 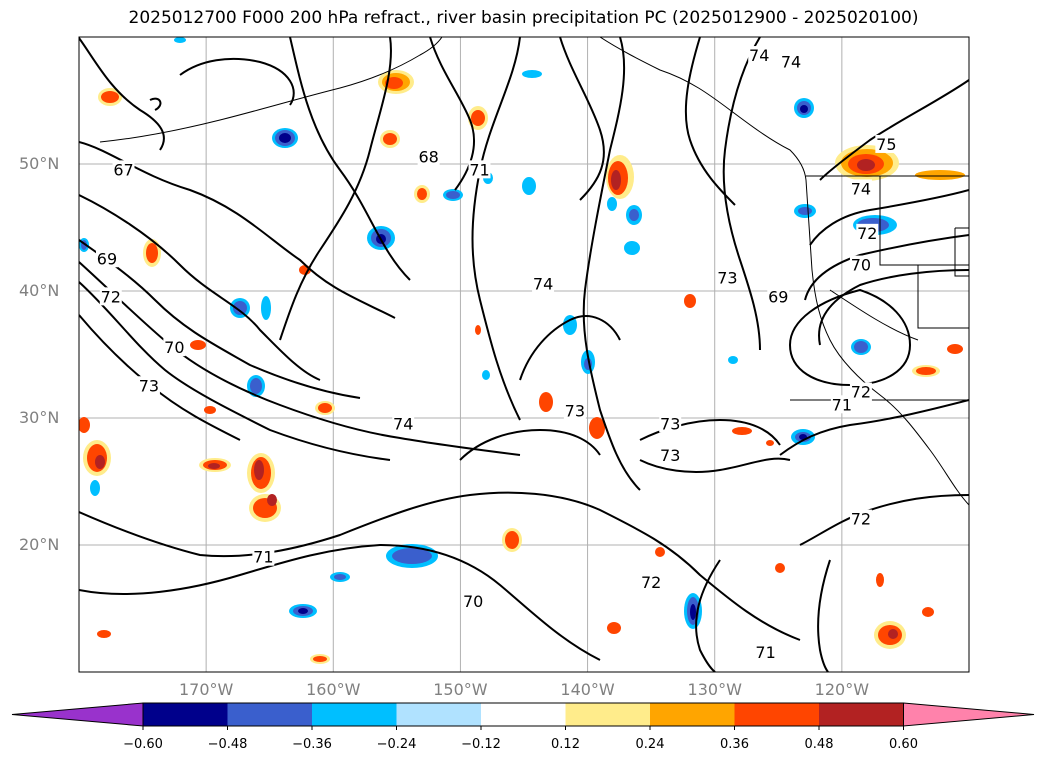 I want to click on lon-tick-label: 170°W, so click(x=206, y=689).